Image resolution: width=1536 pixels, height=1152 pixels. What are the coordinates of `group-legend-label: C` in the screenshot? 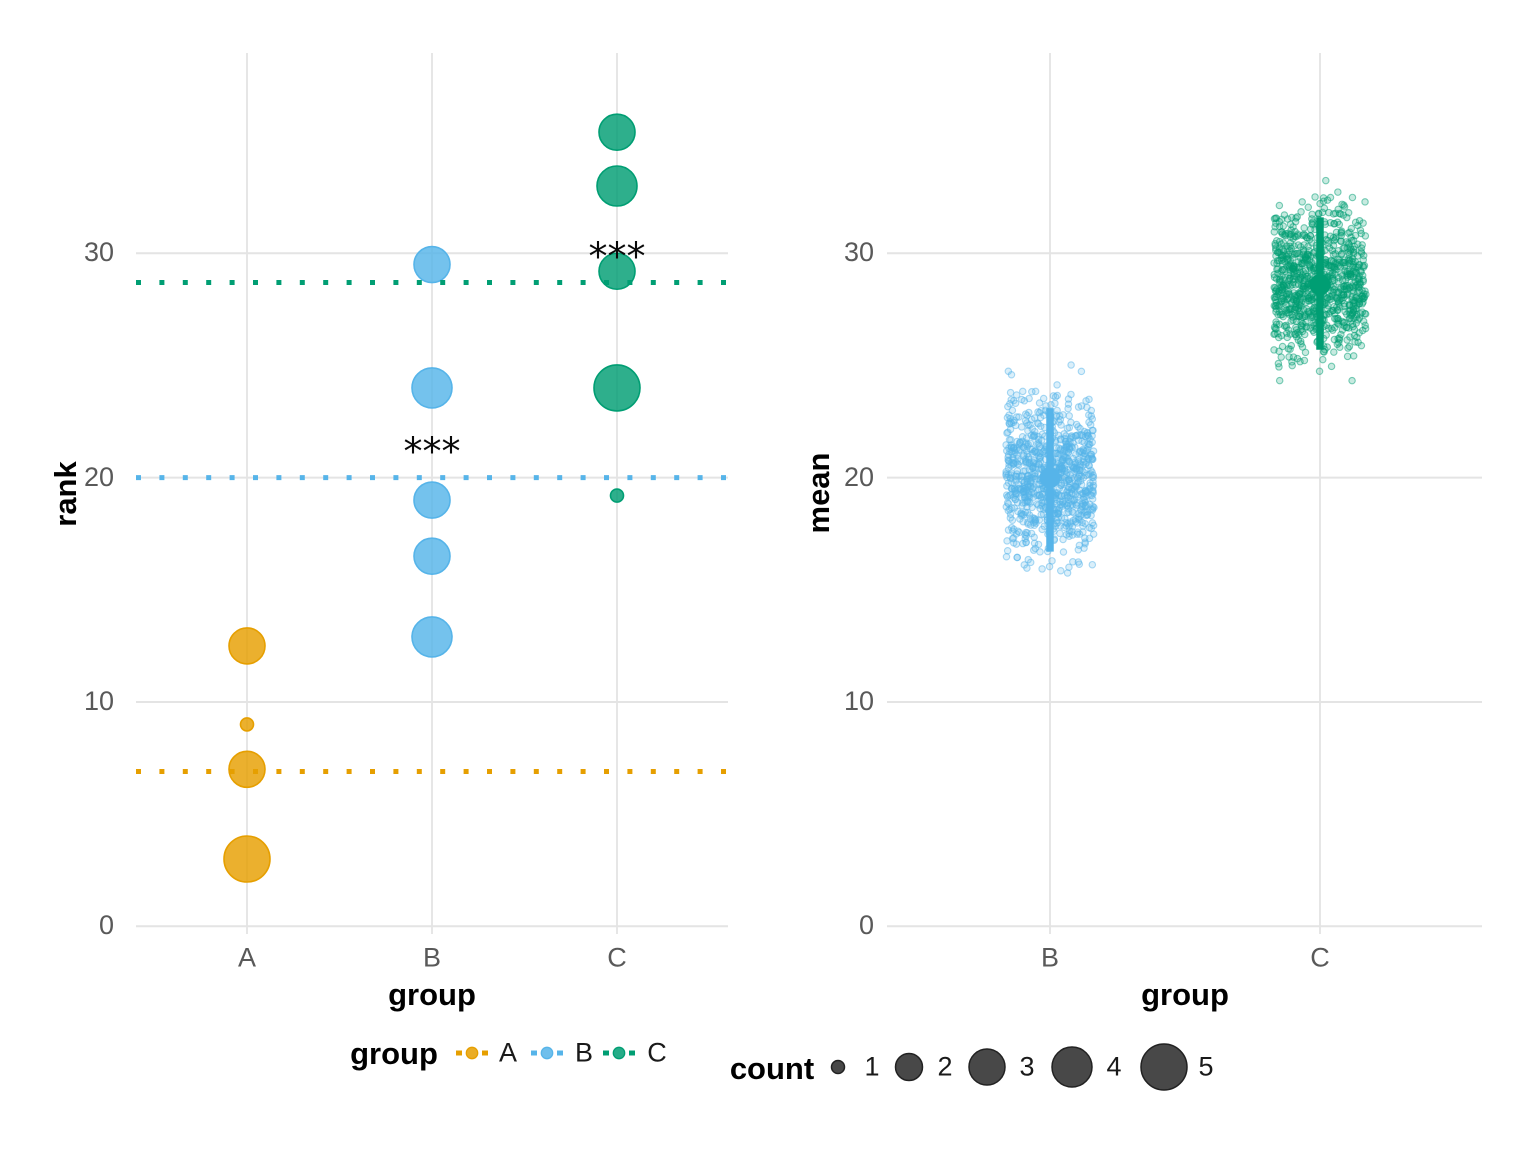 It's located at (657, 1052).